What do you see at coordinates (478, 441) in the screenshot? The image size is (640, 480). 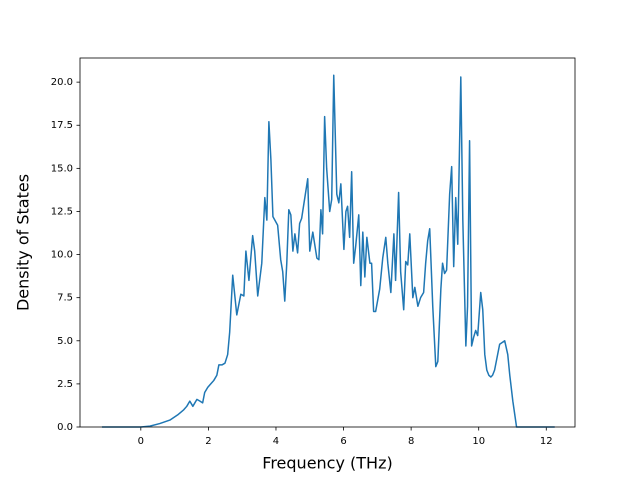 I see `x-tick-label: 10` at bounding box center [478, 441].